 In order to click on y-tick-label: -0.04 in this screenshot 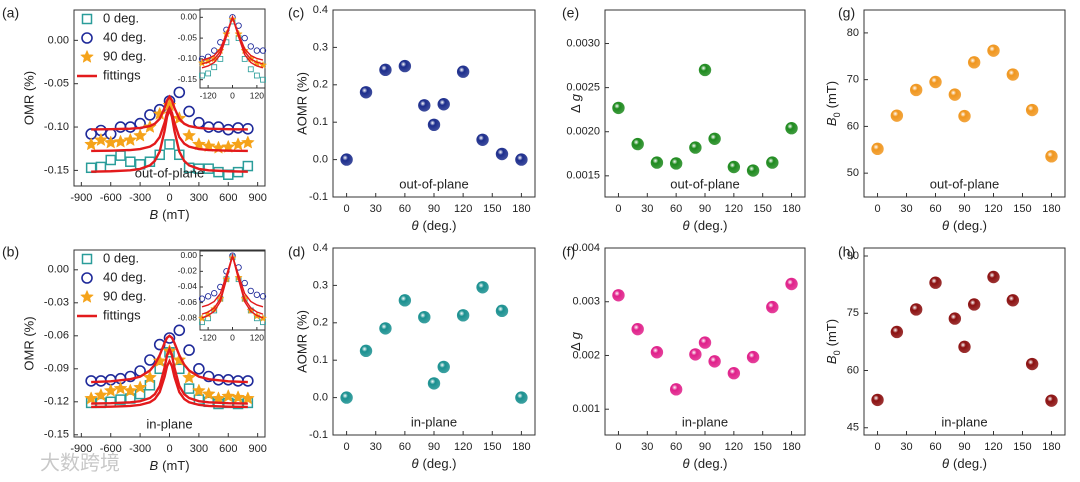, I will do `click(188, 286)`.